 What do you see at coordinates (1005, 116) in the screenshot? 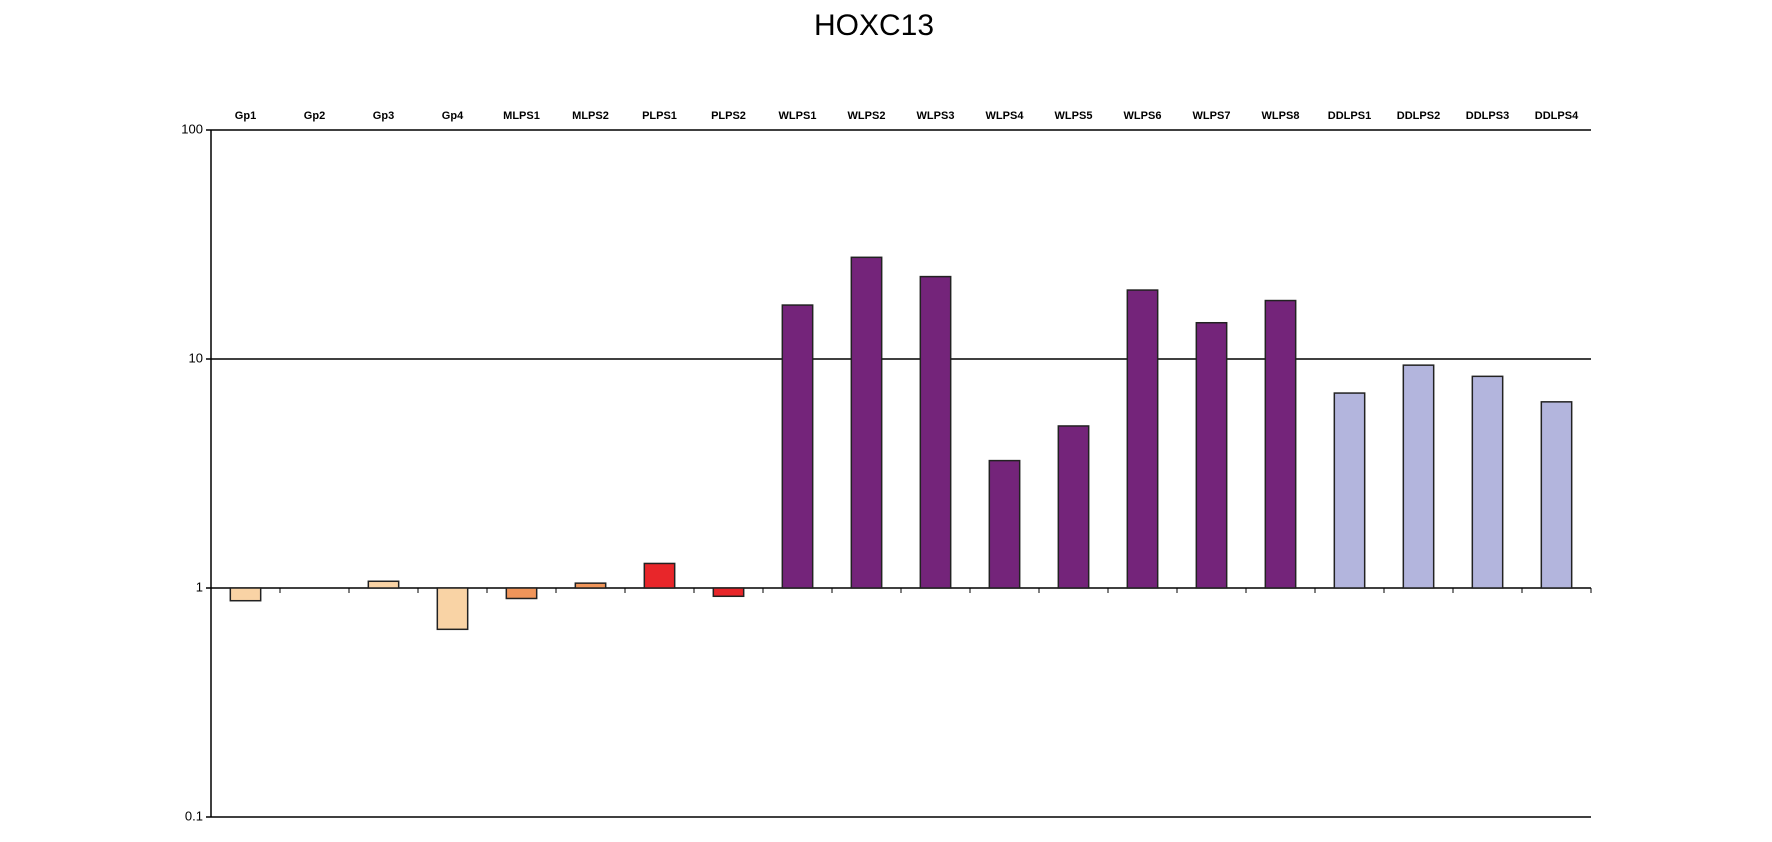
I see `x-tick-label: WLPS4` at bounding box center [1005, 116].